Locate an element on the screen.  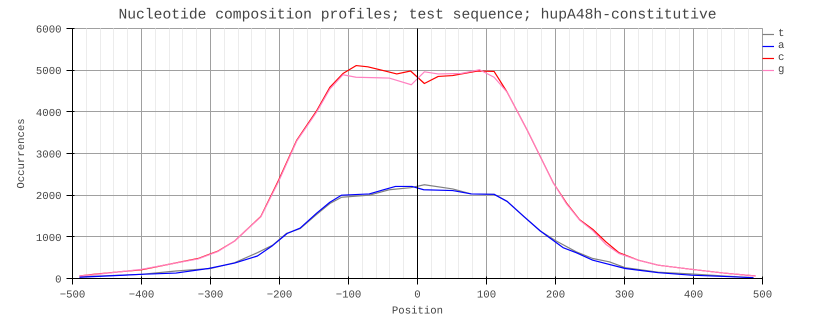
y-tick-label: 1000 is located at coordinates (49, 238).